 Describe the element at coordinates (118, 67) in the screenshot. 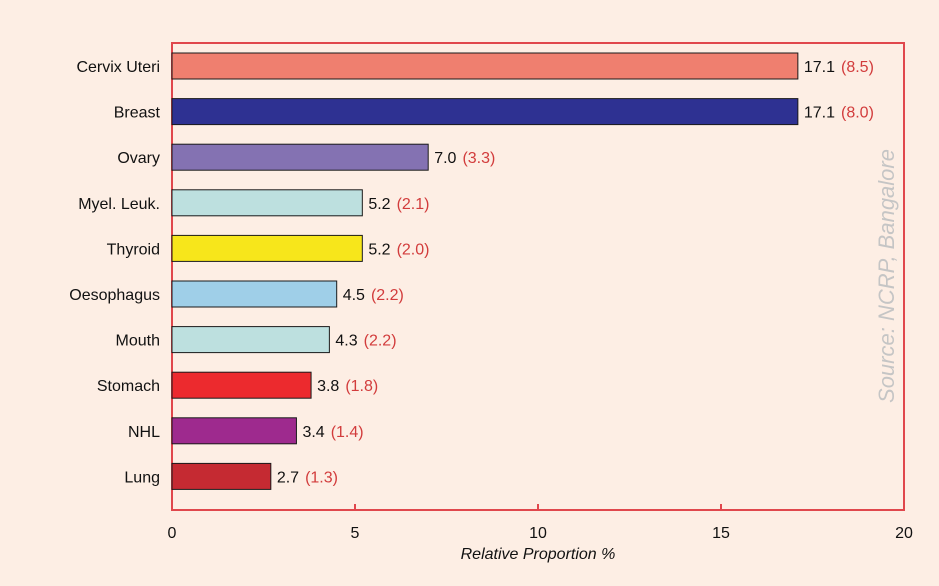

I see `category-label: Cervix Uteri` at that location.